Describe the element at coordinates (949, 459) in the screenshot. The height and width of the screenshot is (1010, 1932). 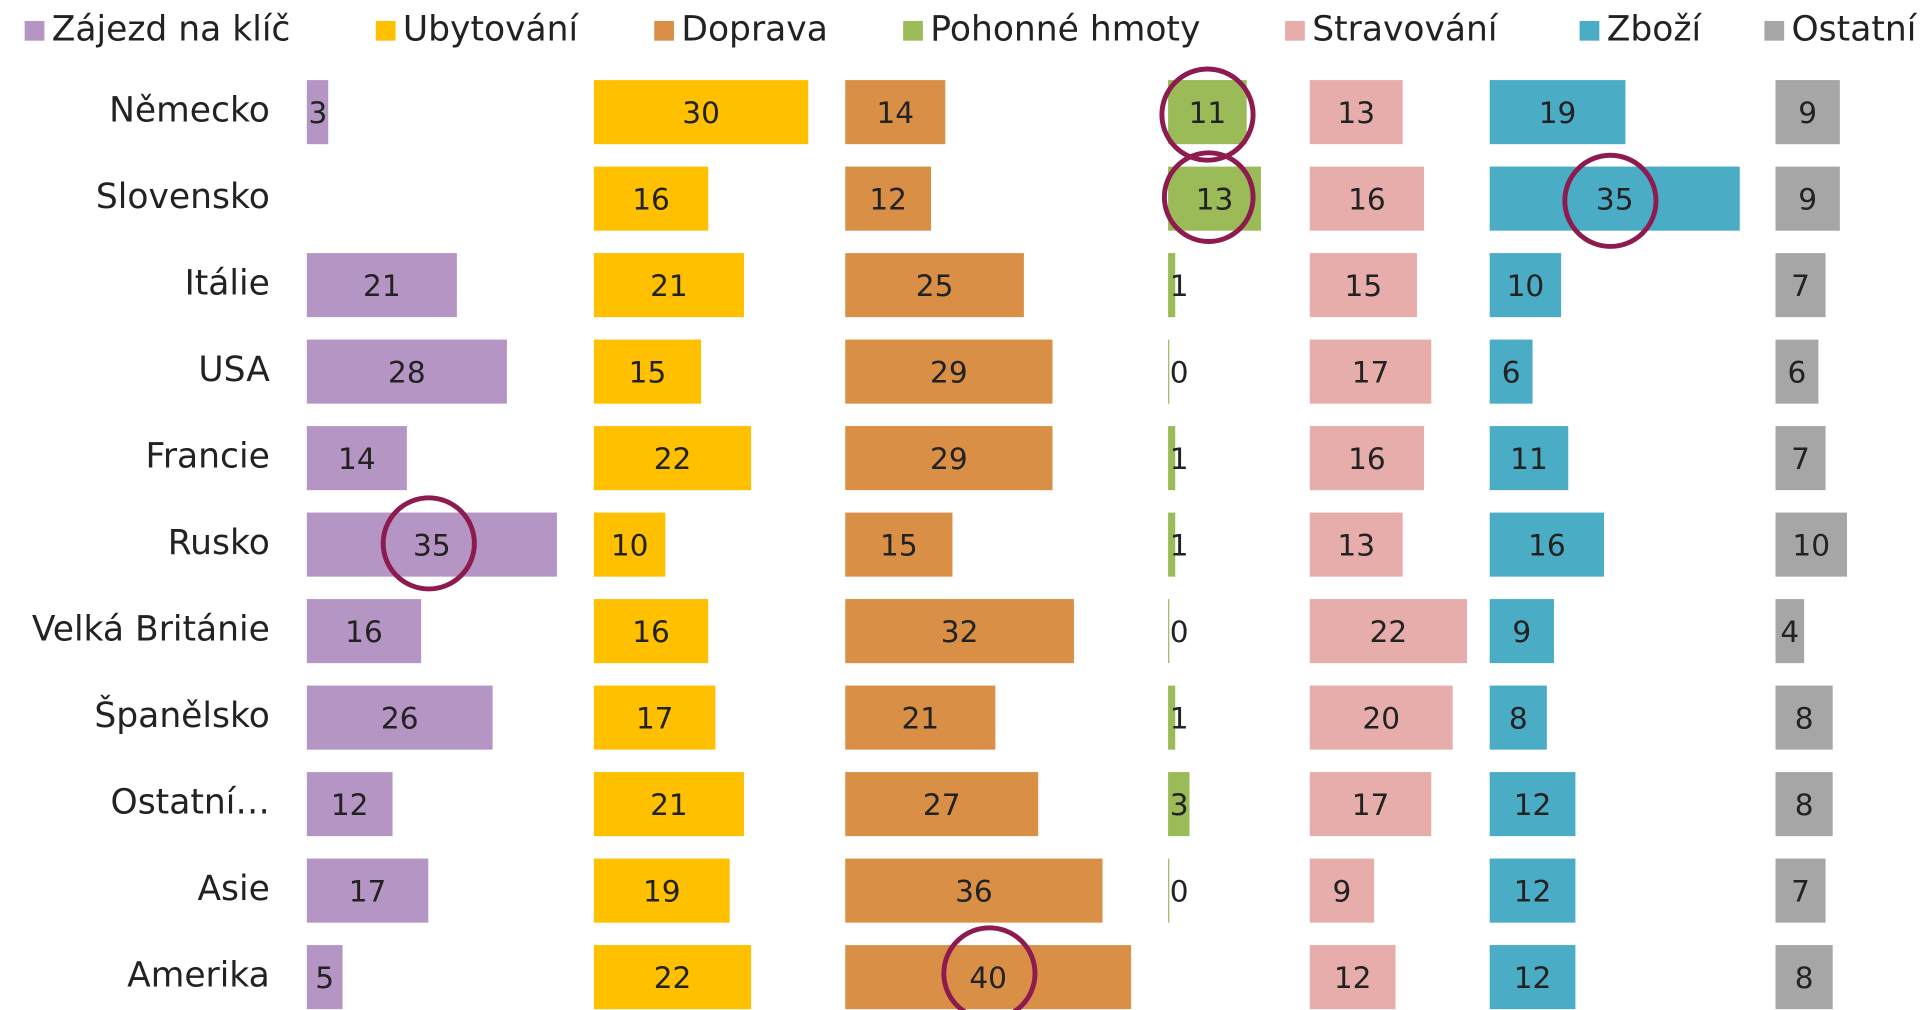
I see `value-label: 29` at that location.